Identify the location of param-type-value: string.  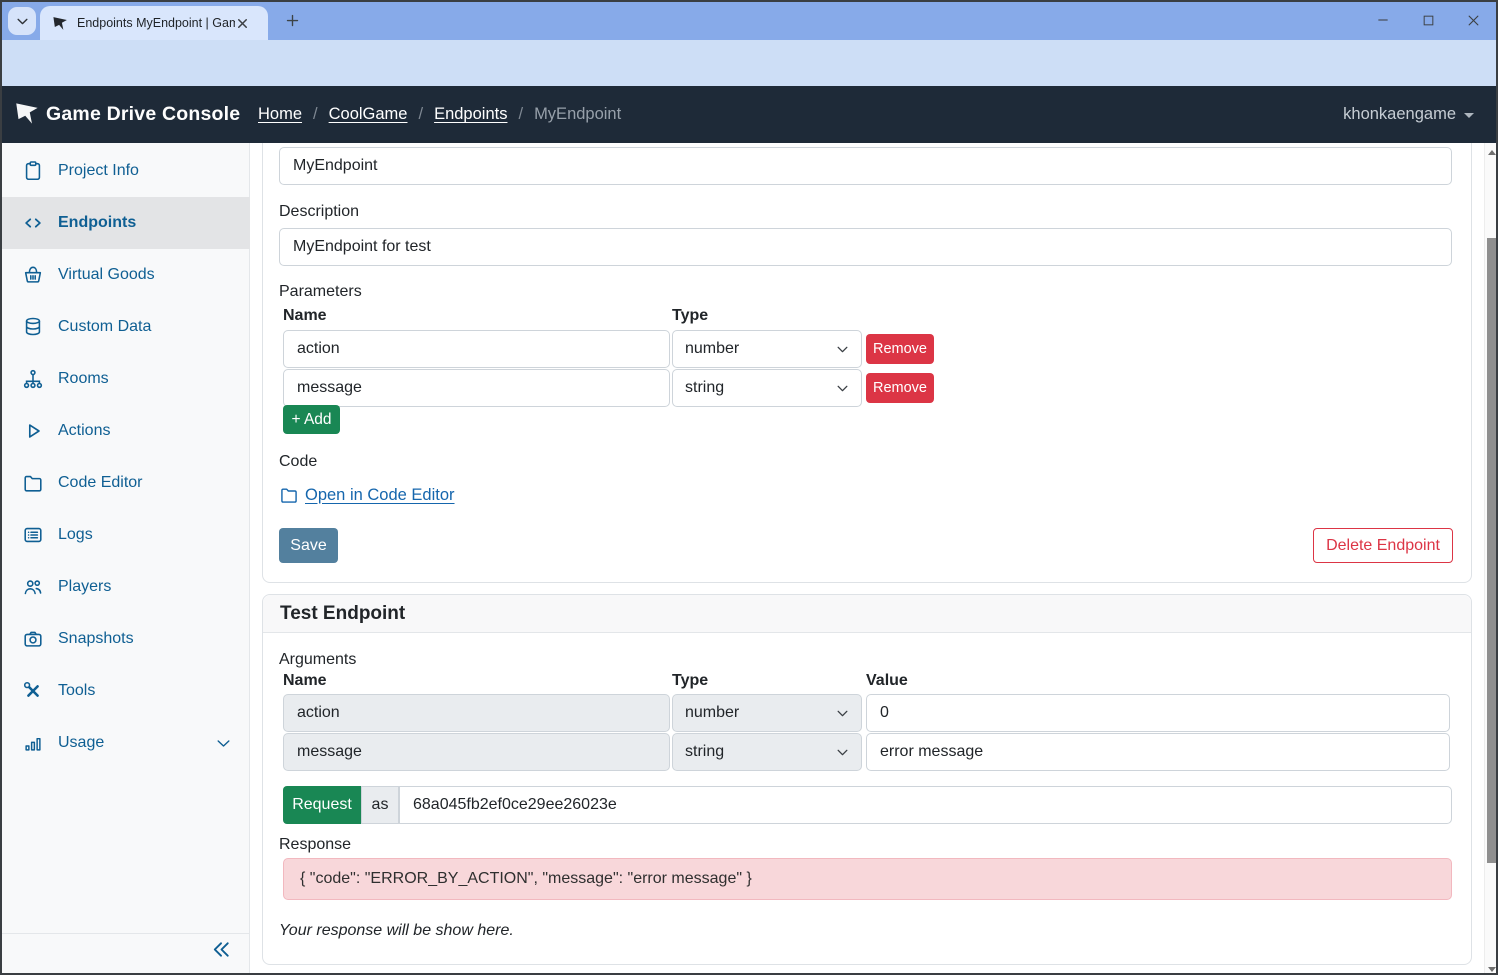
(705, 387).